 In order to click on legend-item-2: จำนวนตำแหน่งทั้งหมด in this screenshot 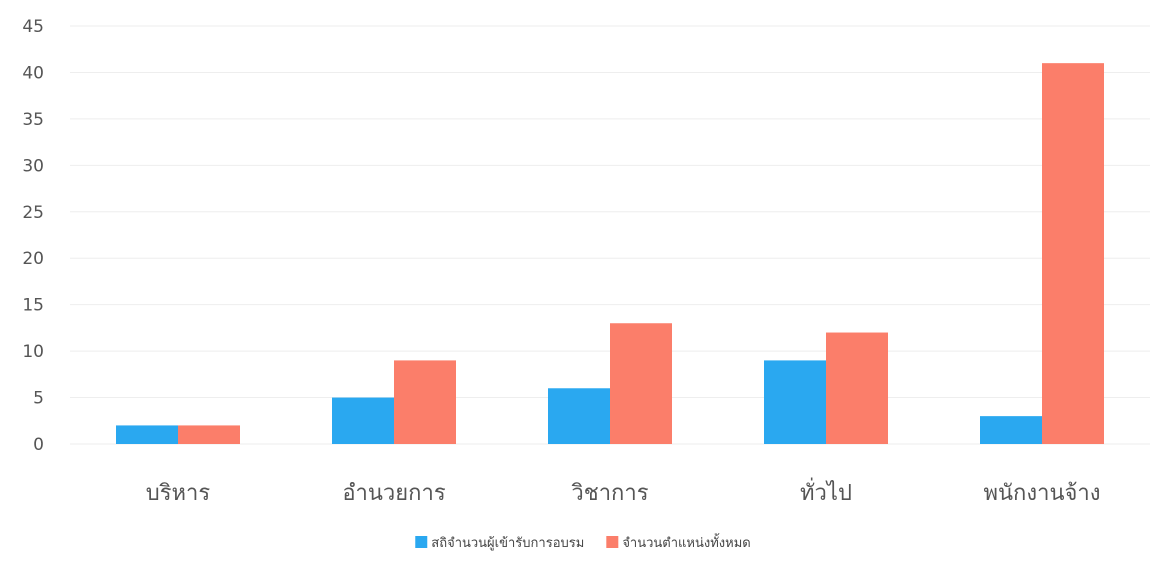, I will do `click(678, 542)`.